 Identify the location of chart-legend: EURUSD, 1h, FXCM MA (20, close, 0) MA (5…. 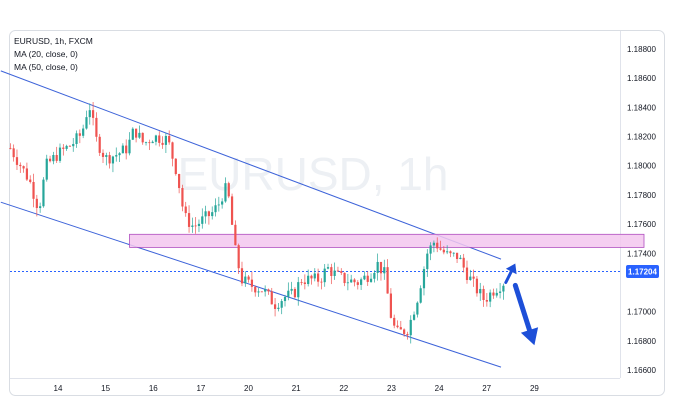
(53, 54).